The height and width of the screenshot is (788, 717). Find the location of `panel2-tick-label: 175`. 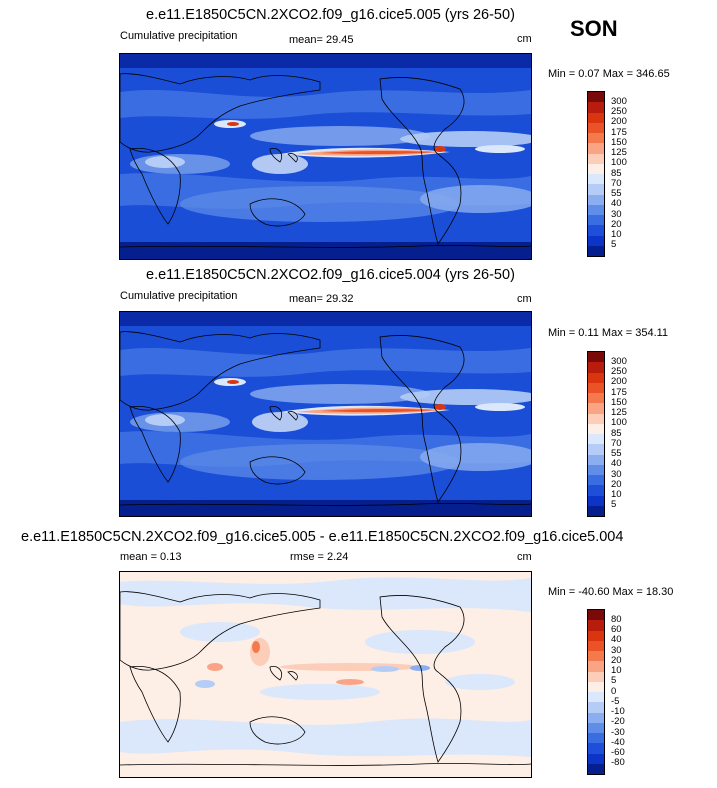

panel2-tick-label: 175 is located at coordinates (619, 392).